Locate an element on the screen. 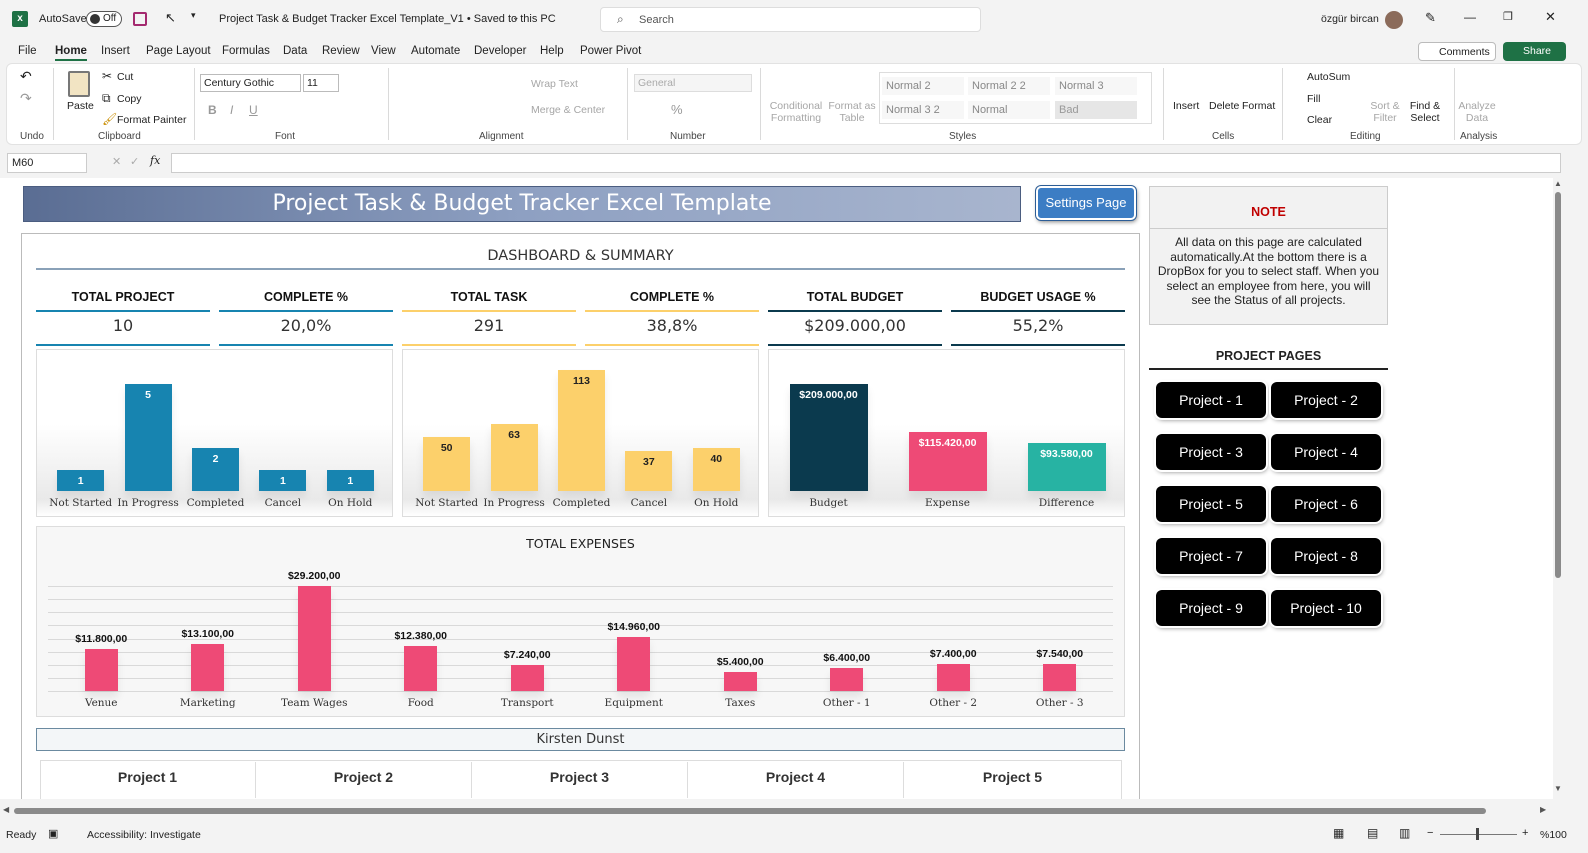 The height and width of the screenshot is (853, 1588). tab-help: Help is located at coordinates (552, 51).